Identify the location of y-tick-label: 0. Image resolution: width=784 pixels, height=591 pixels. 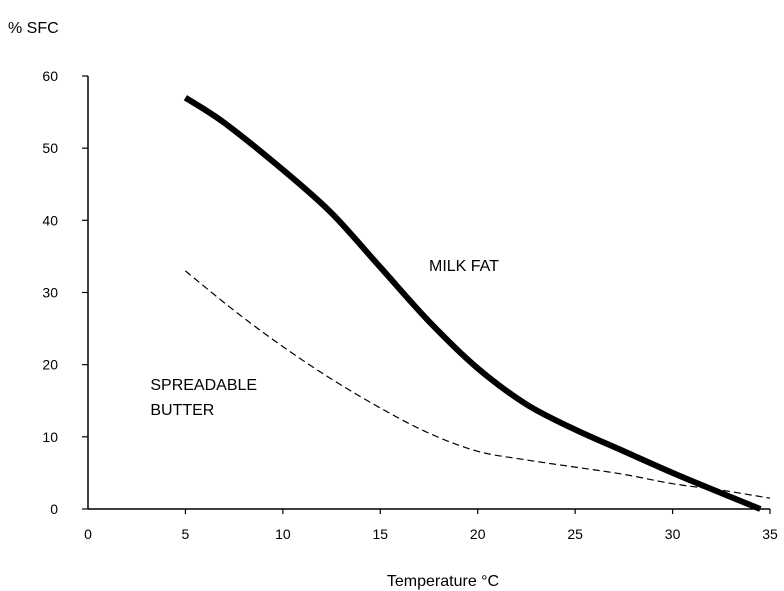
(54, 509).